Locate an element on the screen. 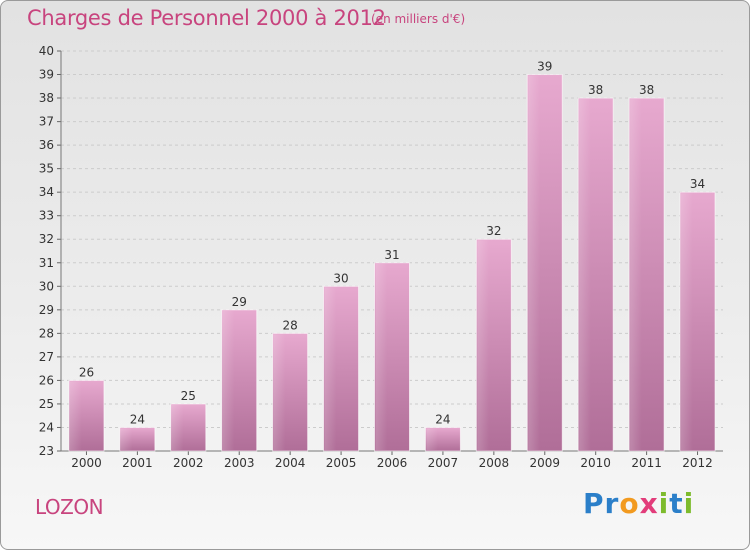 The height and width of the screenshot is (550, 750). y-tick-label: 35 is located at coordinates (46, 169).